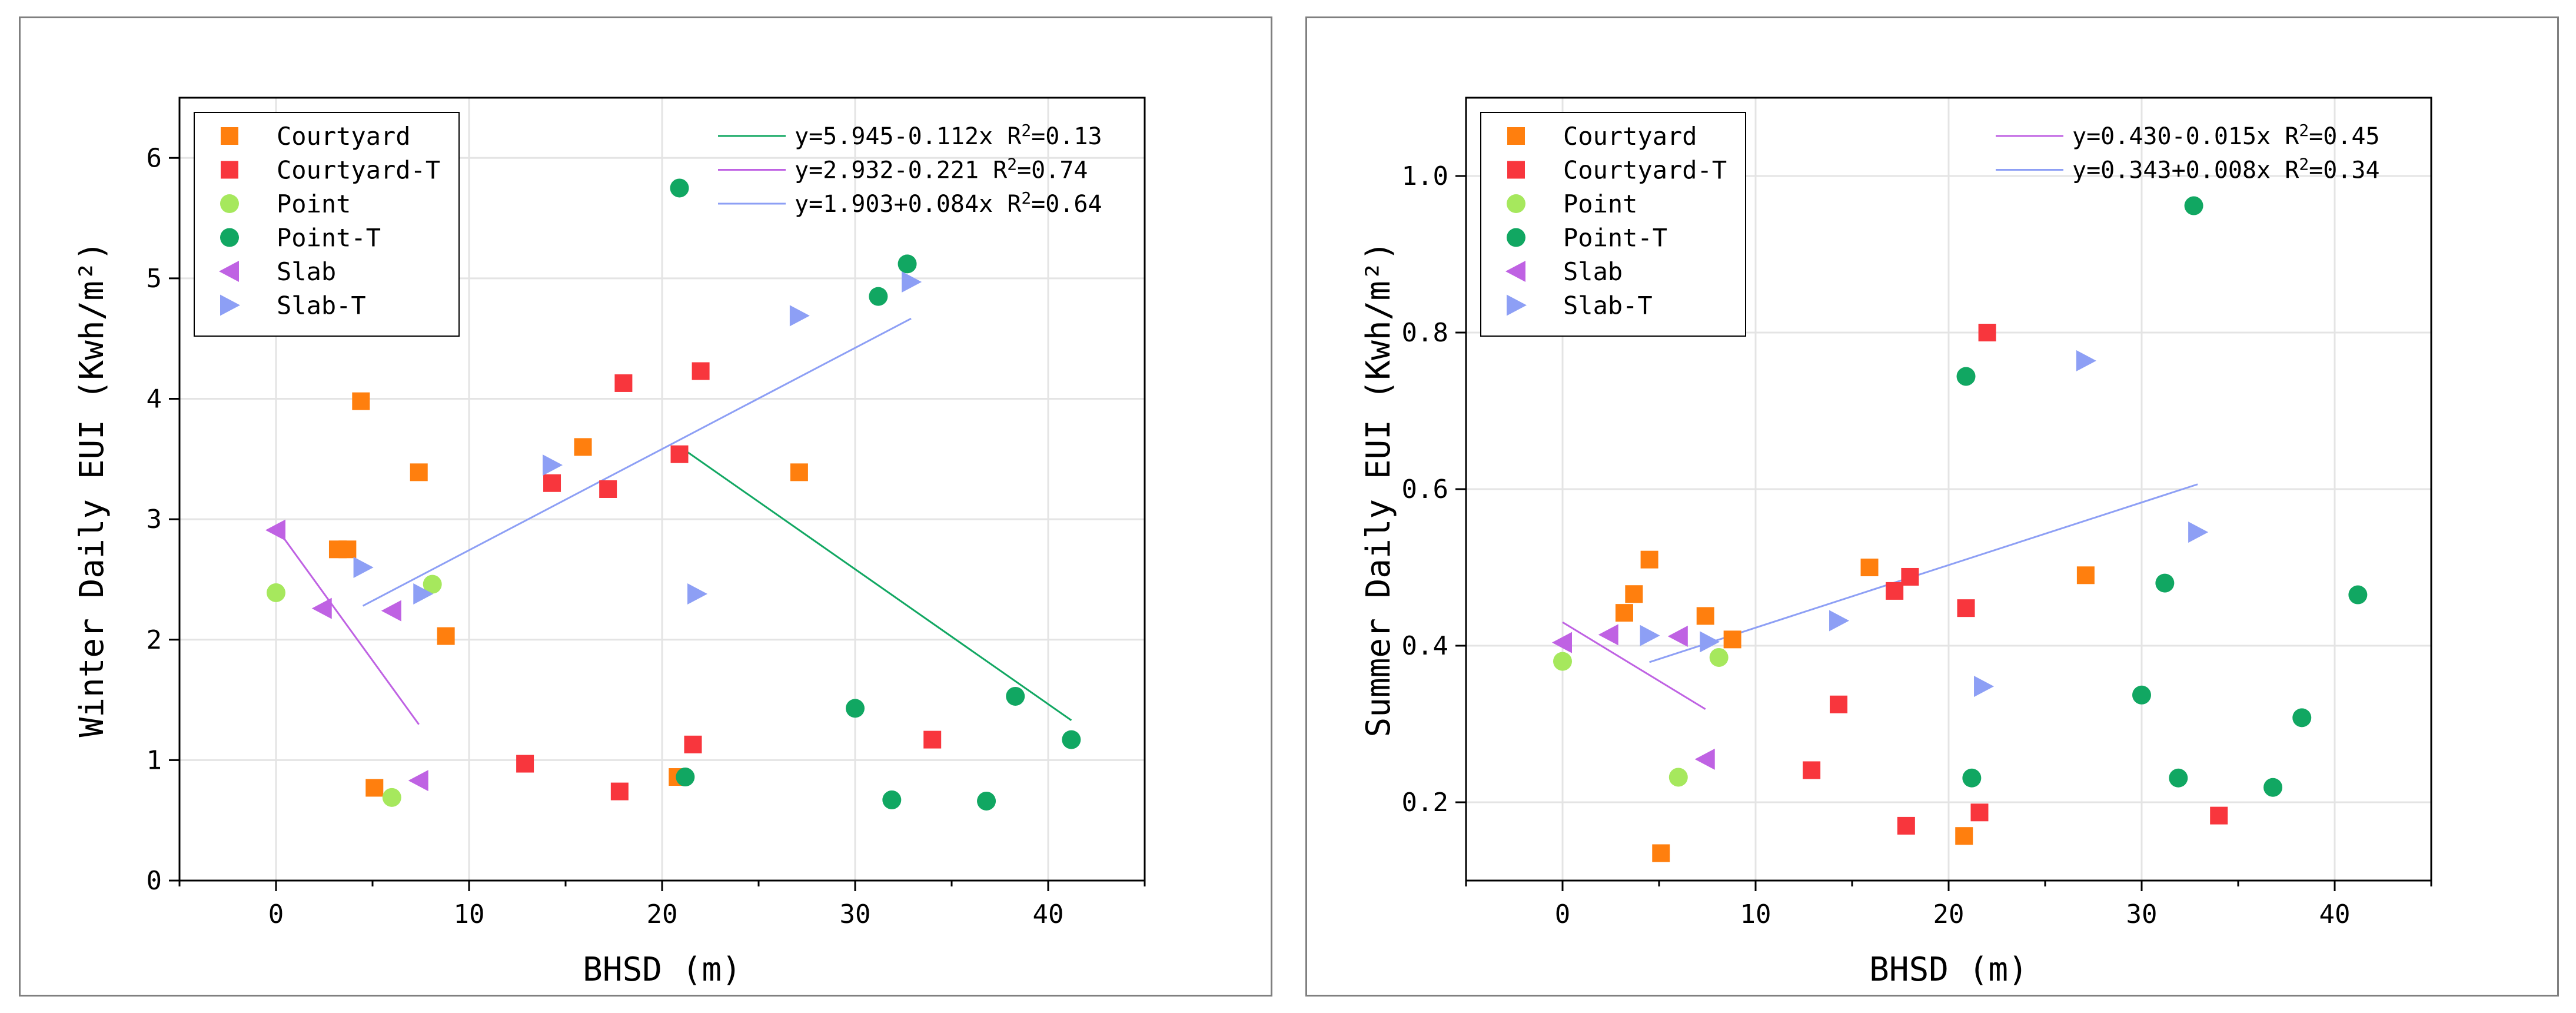 The height and width of the screenshot is (1013, 2576). Describe the element at coordinates (154, 279) in the screenshot. I see `y-tick-label: 5` at that location.